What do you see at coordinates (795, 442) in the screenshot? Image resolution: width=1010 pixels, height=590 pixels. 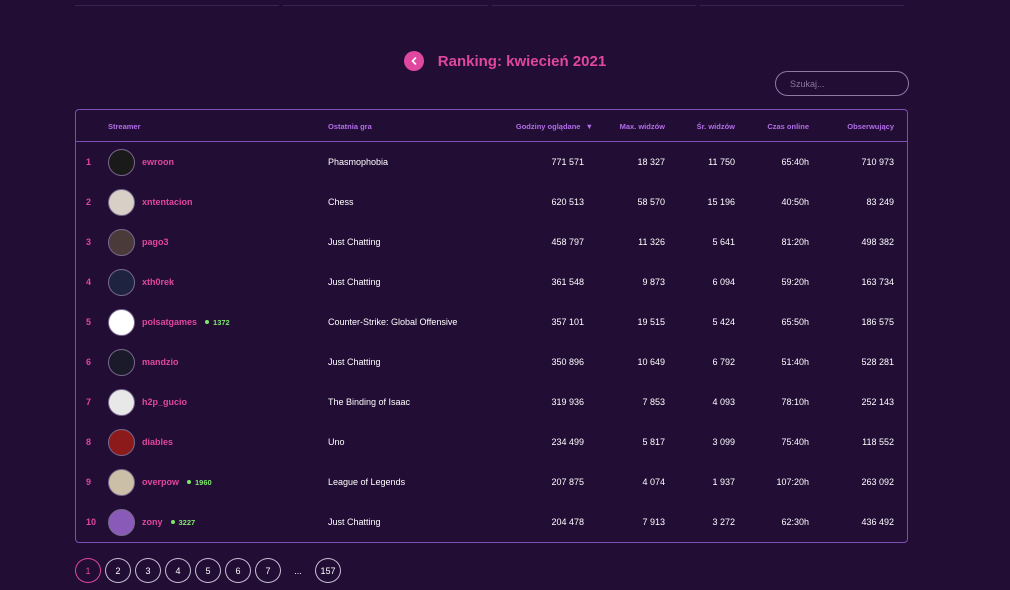 I see `time-online: 75:40h` at bounding box center [795, 442].